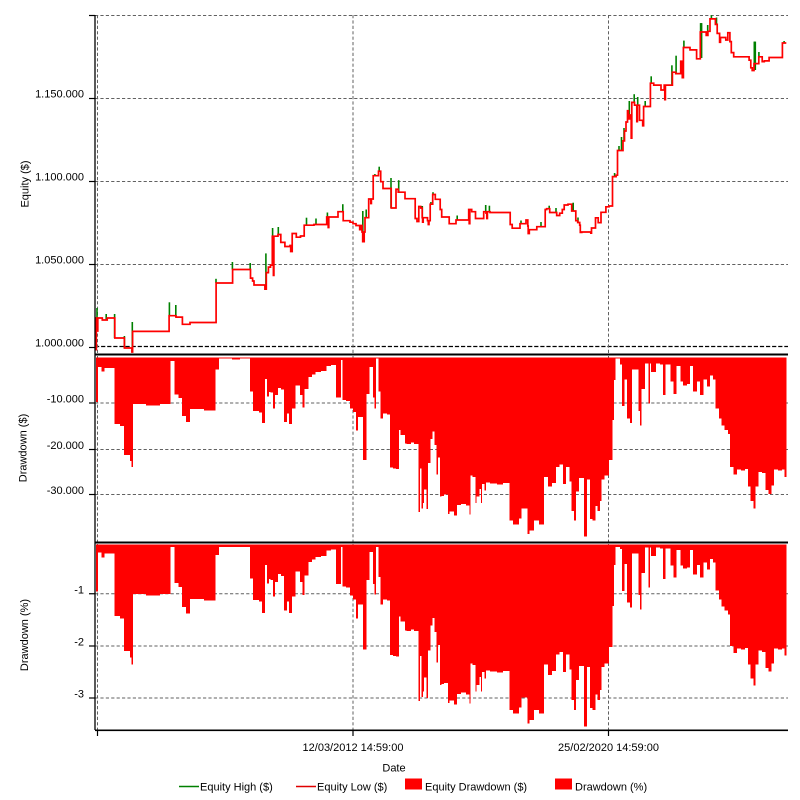  Describe the element at coordinates (353, 748) in the screenshot. I see `svg-text: 12/03/2012 14:59:00` at that location.